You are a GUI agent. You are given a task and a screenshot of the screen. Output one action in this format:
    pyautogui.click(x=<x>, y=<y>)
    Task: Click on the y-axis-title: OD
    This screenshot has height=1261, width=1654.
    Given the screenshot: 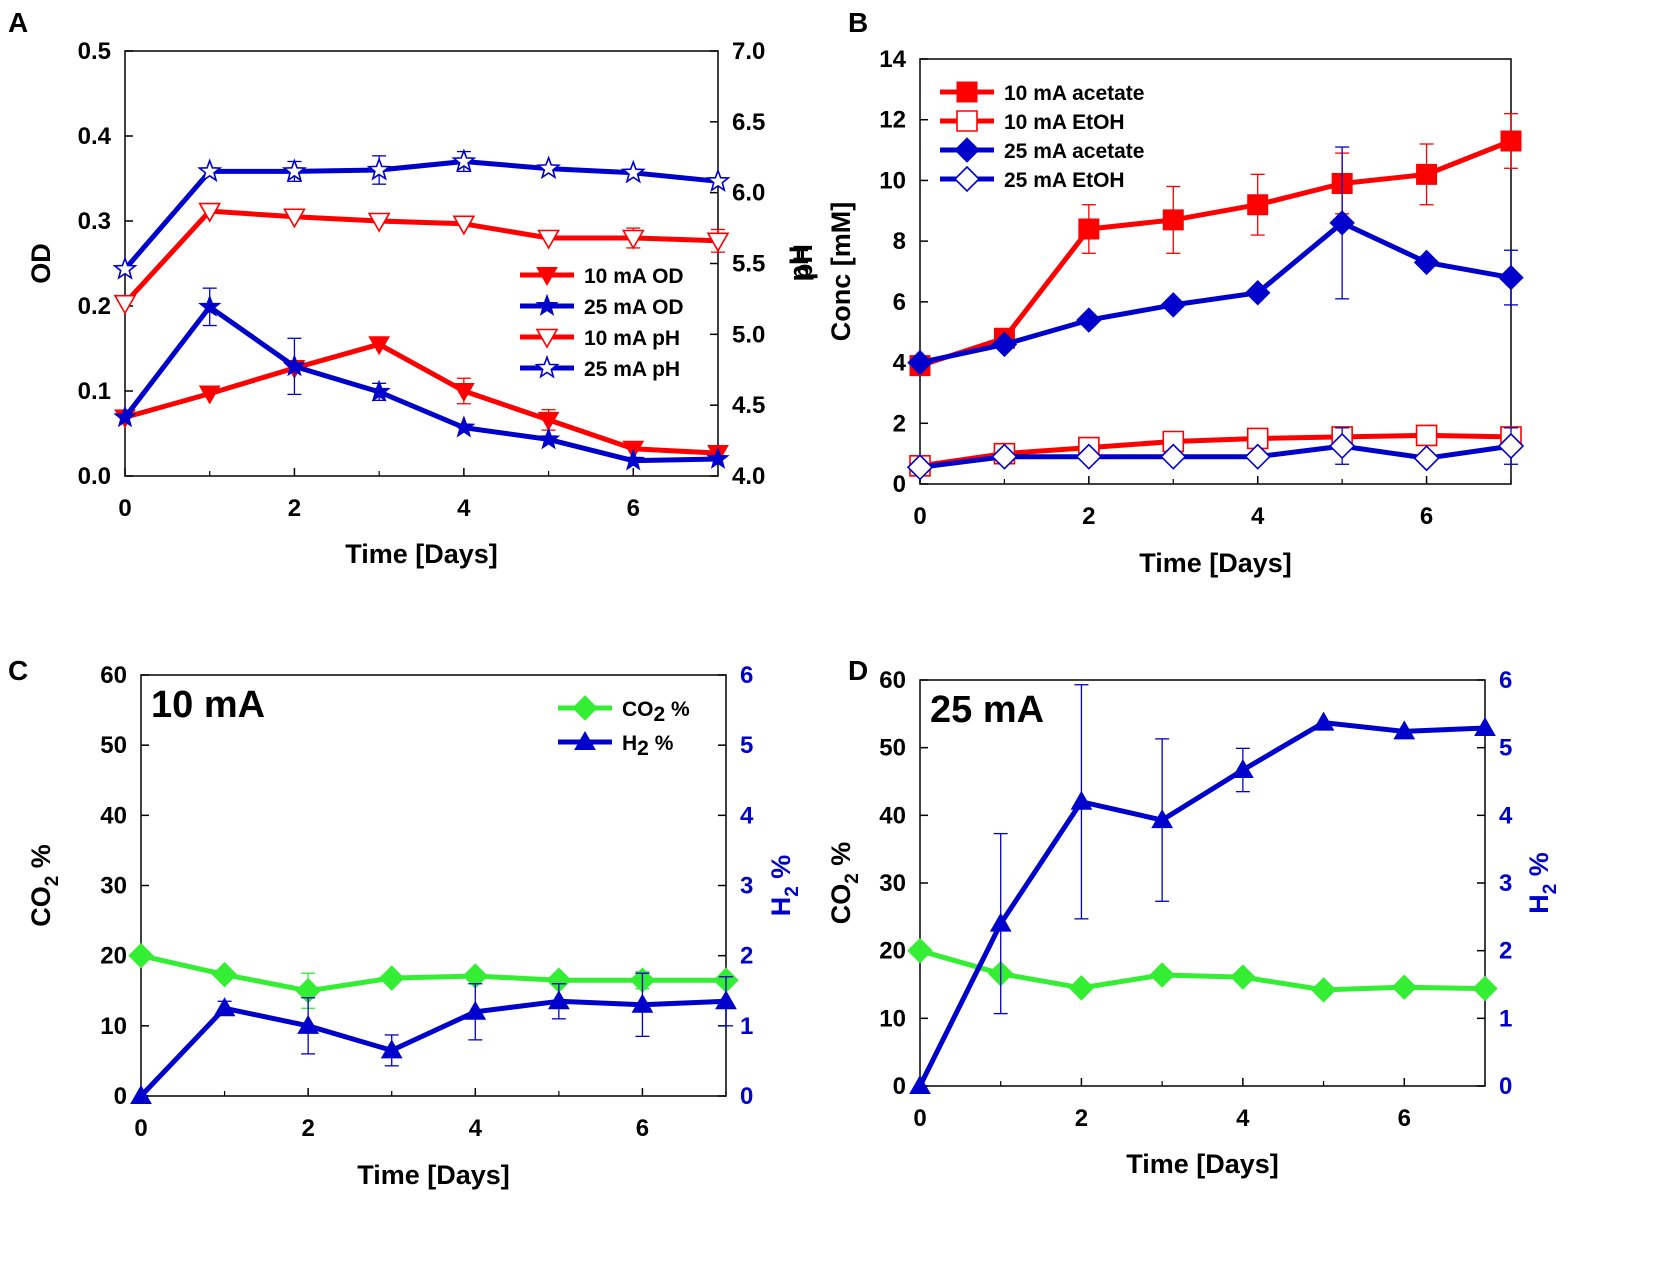 What is the action you would take?
    pyautogui.click(x=41, y=263)
    